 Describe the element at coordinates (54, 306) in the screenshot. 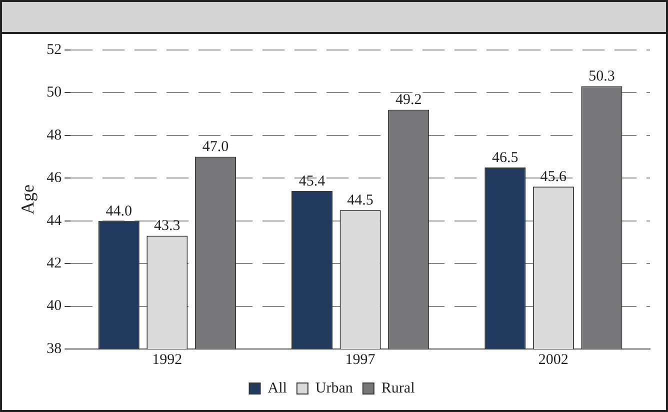

I see `y-tick-label: 40` at that location.